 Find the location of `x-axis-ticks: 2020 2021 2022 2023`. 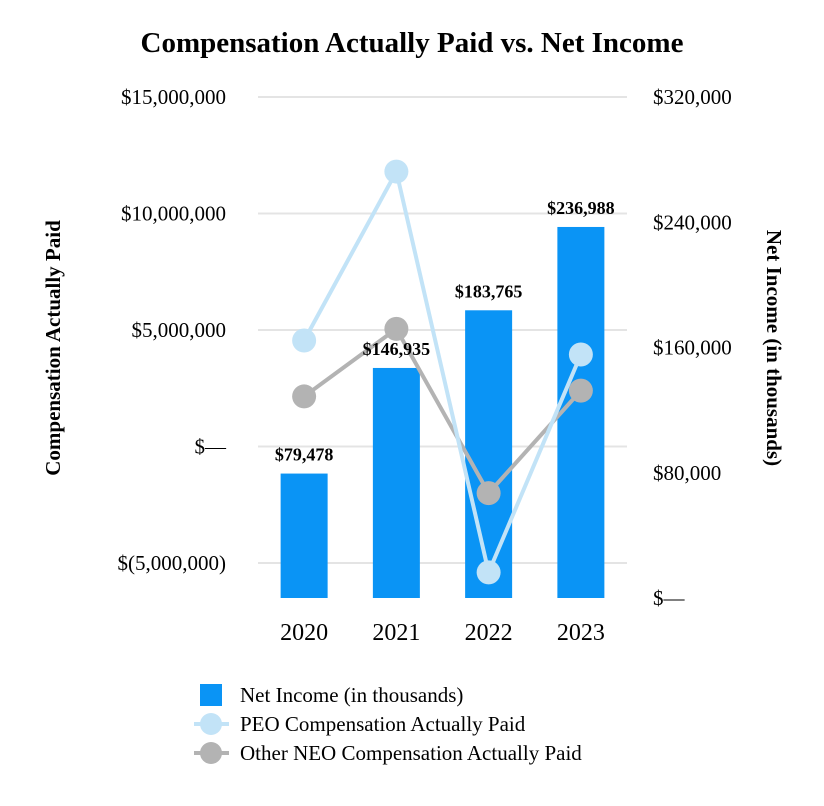

x-axis-ticks: 2020 2021 2022 2023 is located at coordinates (442, 633).